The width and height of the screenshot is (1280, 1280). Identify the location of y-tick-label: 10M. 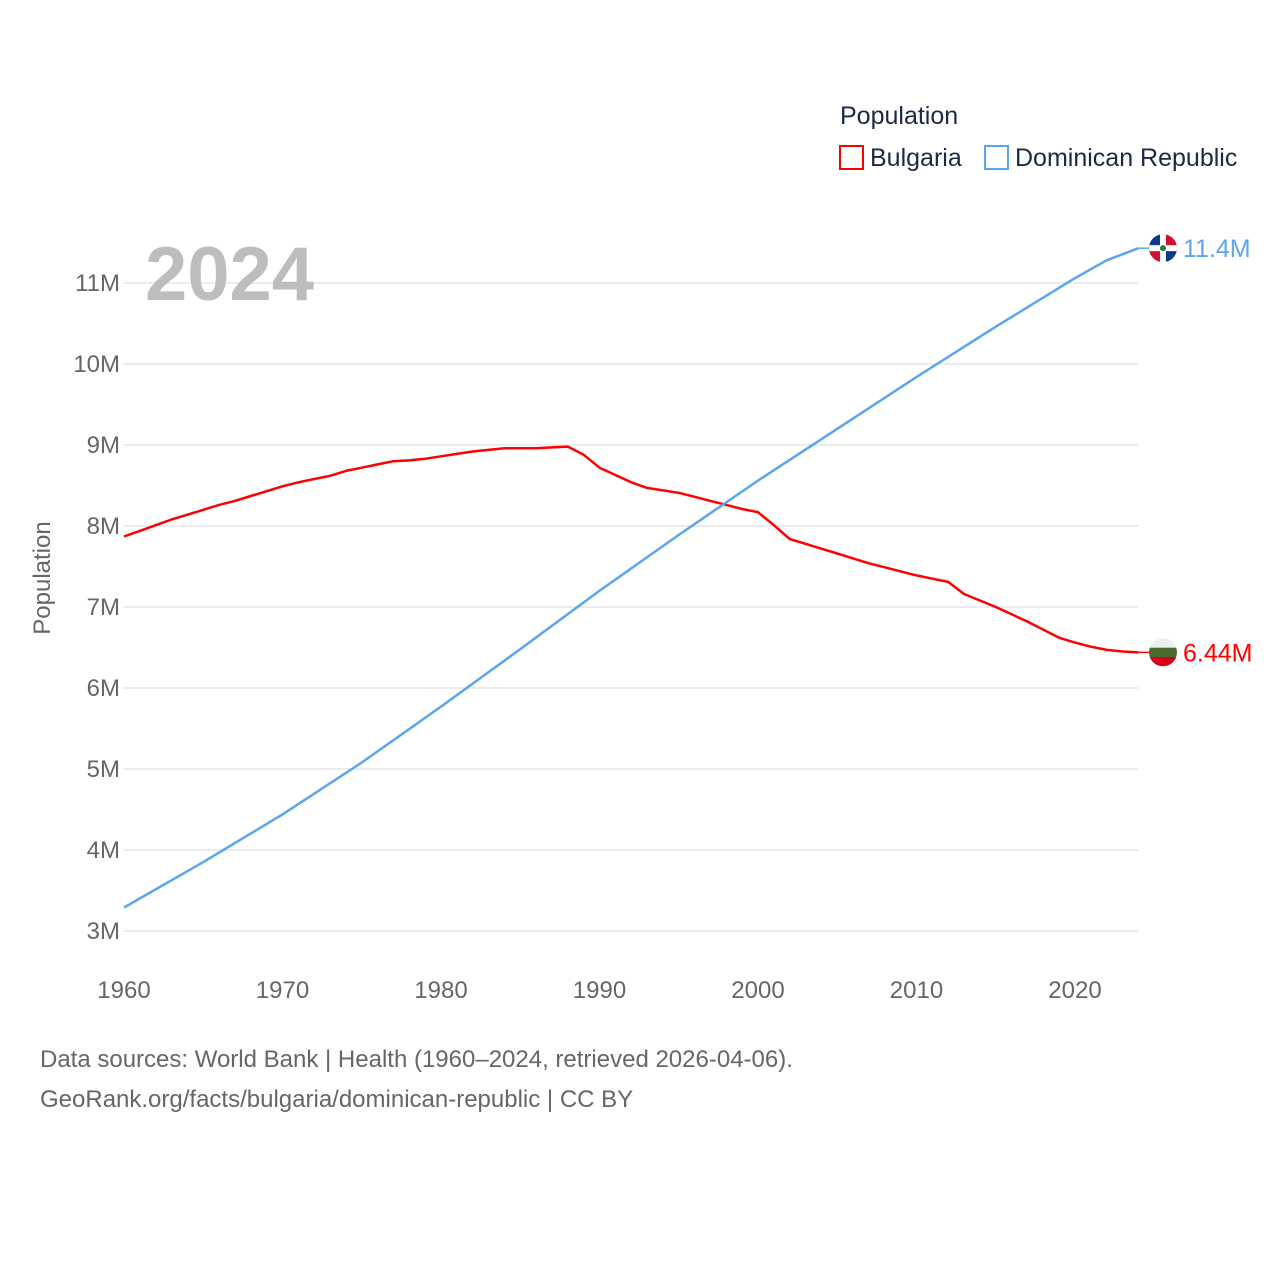
(96, 364).